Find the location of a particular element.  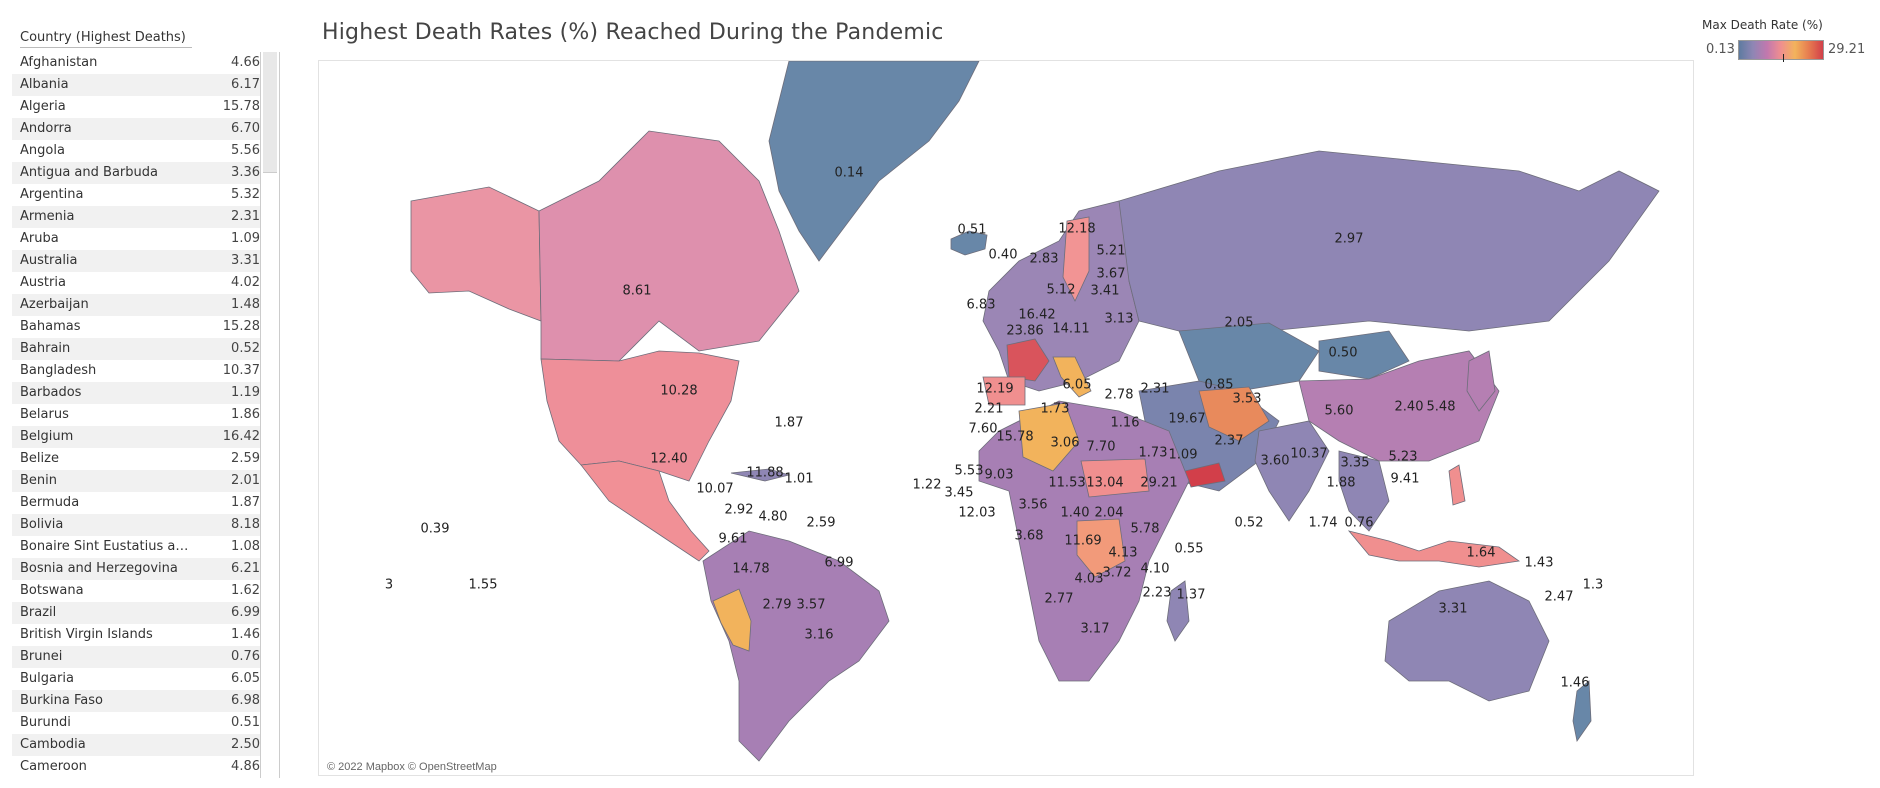

country-name: Aruba is located at coordinates (39, 238).